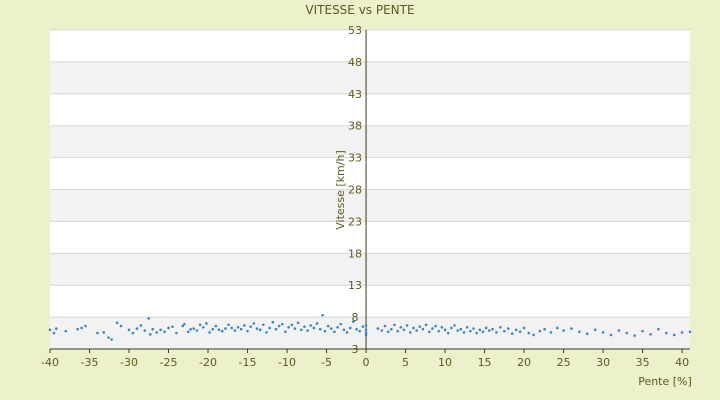 The image size is (720, 400). What do you see at coordinates (129, 362) in the screenshot?
I see `x-tick-label: -30` at bounding box center [129, 362].